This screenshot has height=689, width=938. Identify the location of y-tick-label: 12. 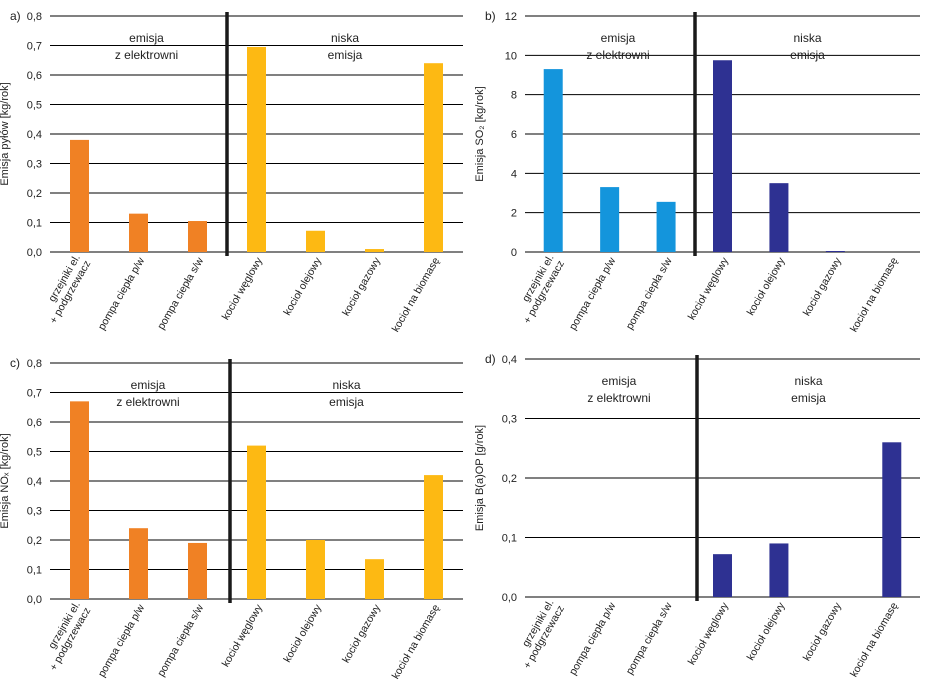
(511, 17).